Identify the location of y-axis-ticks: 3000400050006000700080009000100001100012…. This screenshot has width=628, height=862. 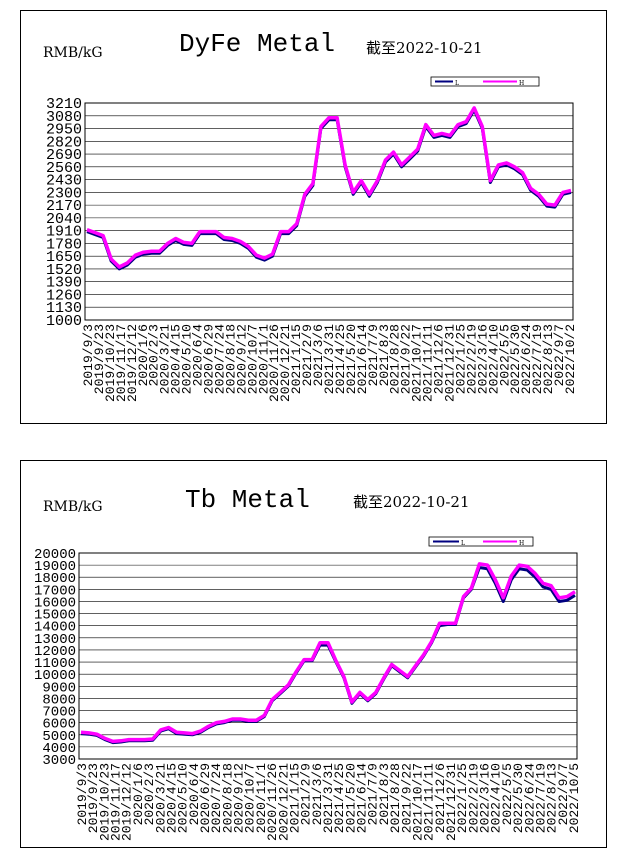
(55, 658).